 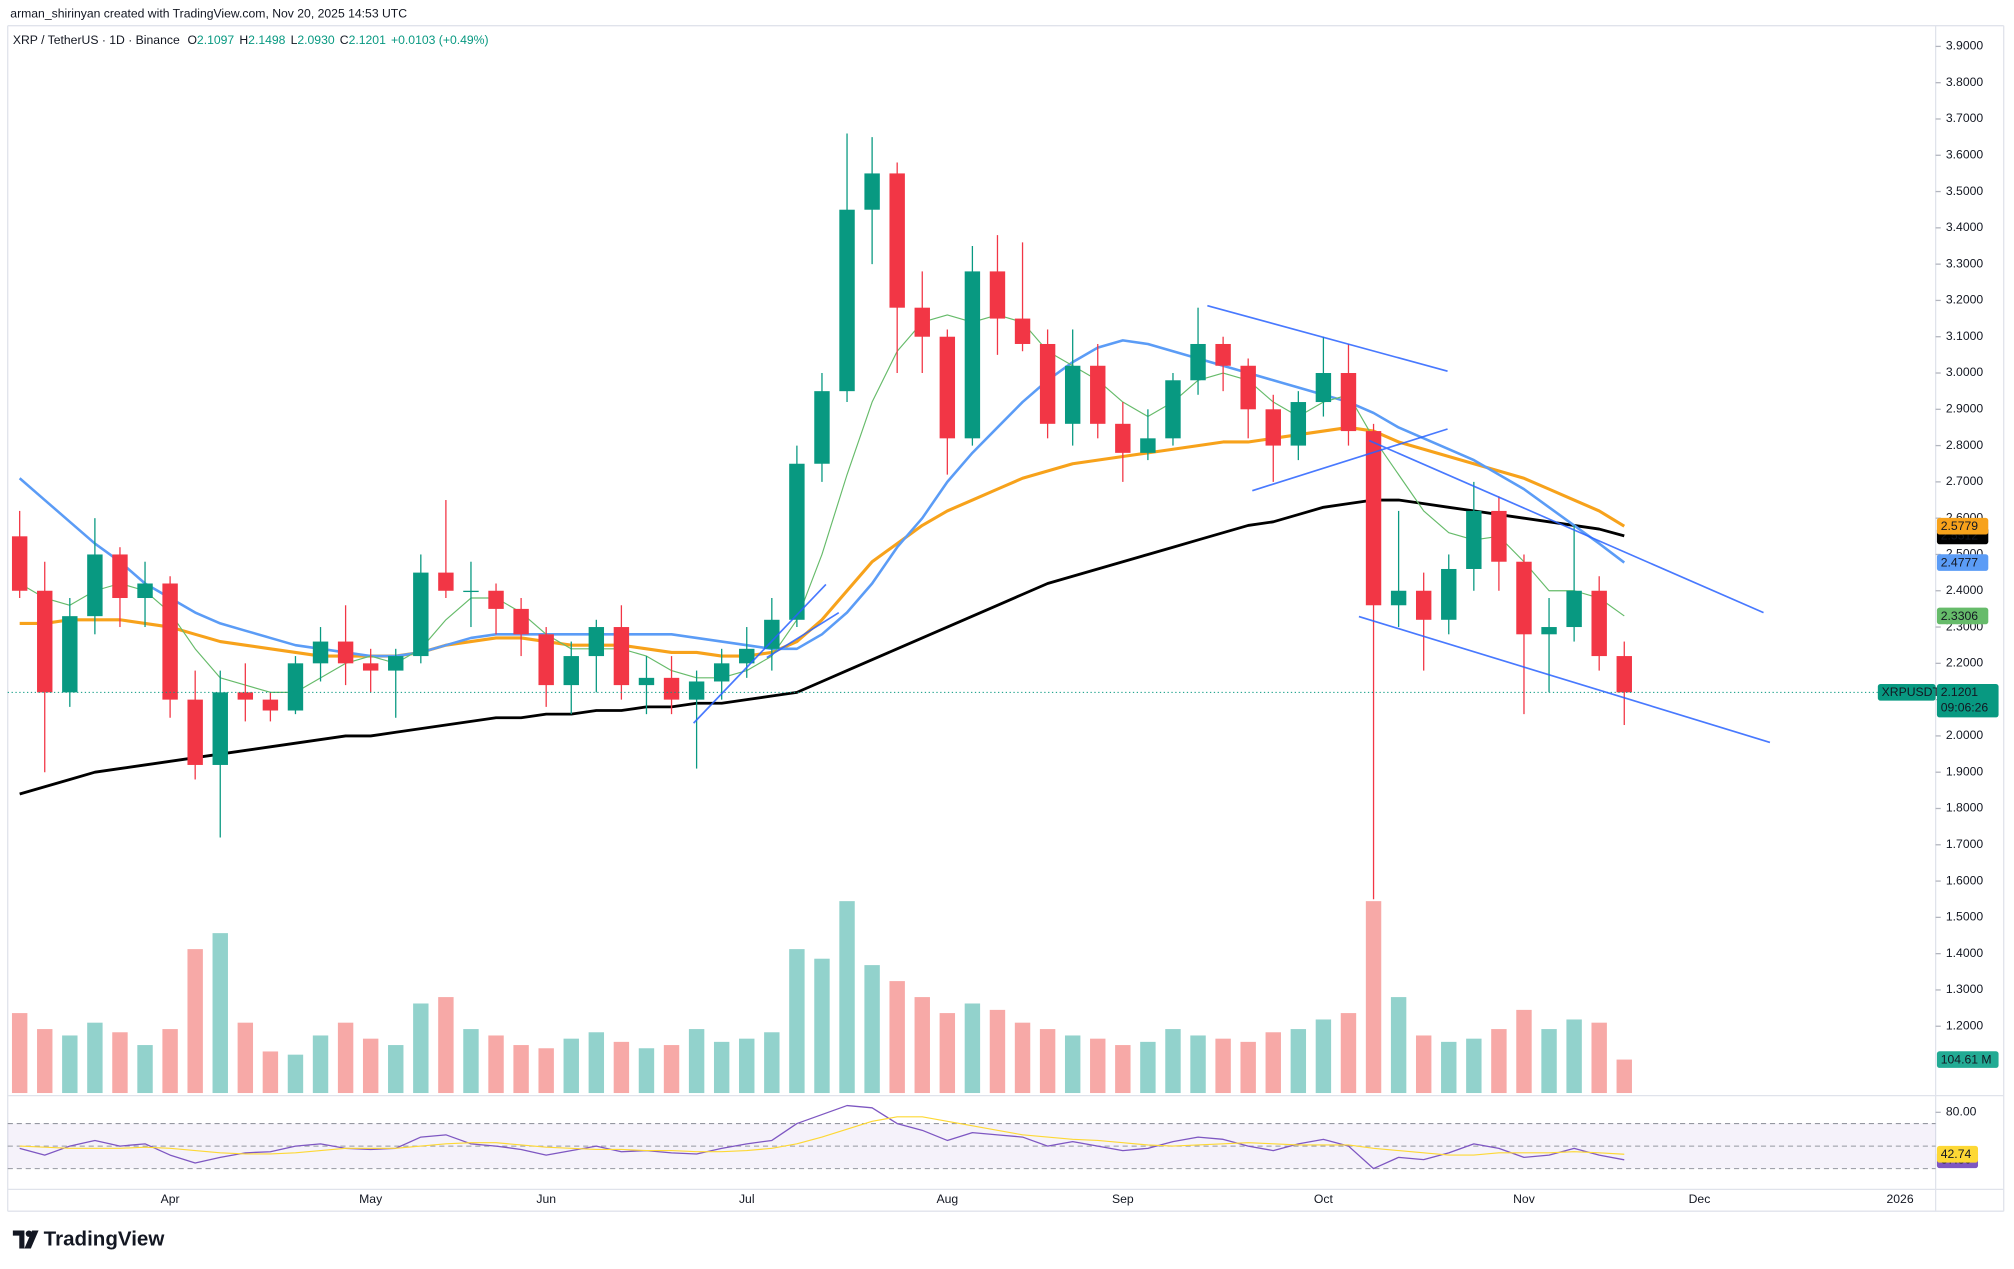 I want to click on y-tick-label: 1.8000, so click(x=1964, y=808).